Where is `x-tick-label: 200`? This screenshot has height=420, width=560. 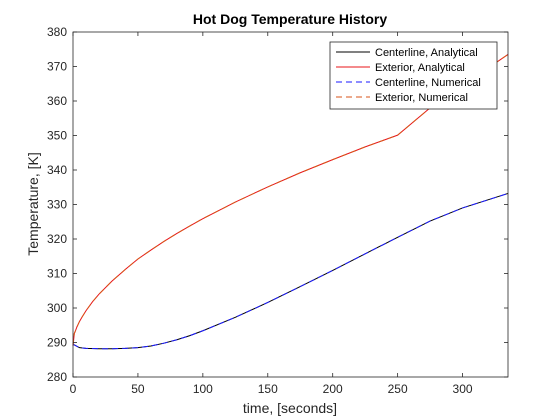
x-tick-label: 200 is located at coordinates (333, 389).